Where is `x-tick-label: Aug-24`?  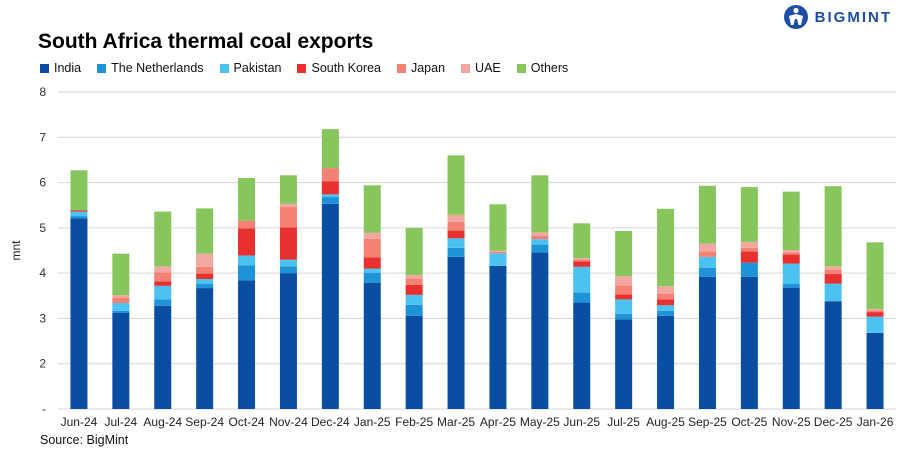 x-tick-label: Aug-24 is located at coordinates (162, 422).